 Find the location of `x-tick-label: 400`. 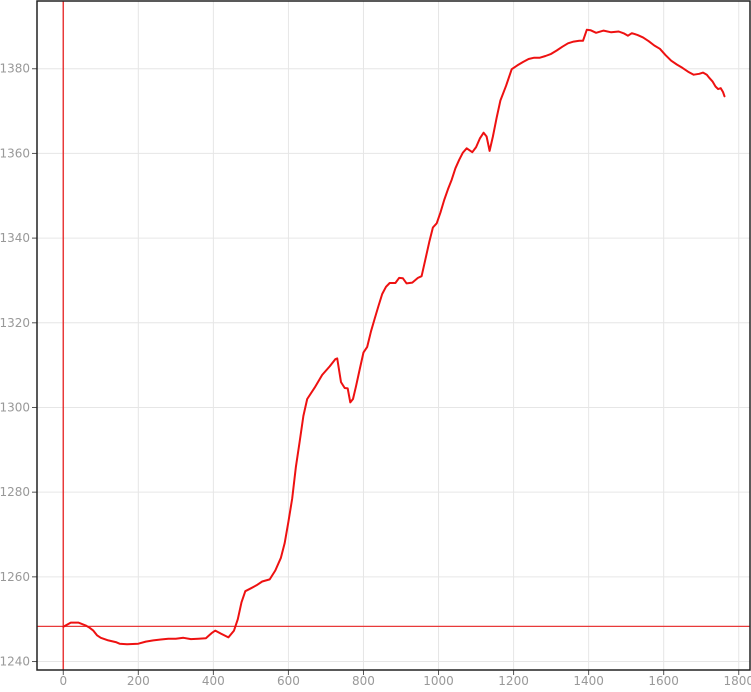

x-tick-label: 400 is located at coordinates (213, 681).